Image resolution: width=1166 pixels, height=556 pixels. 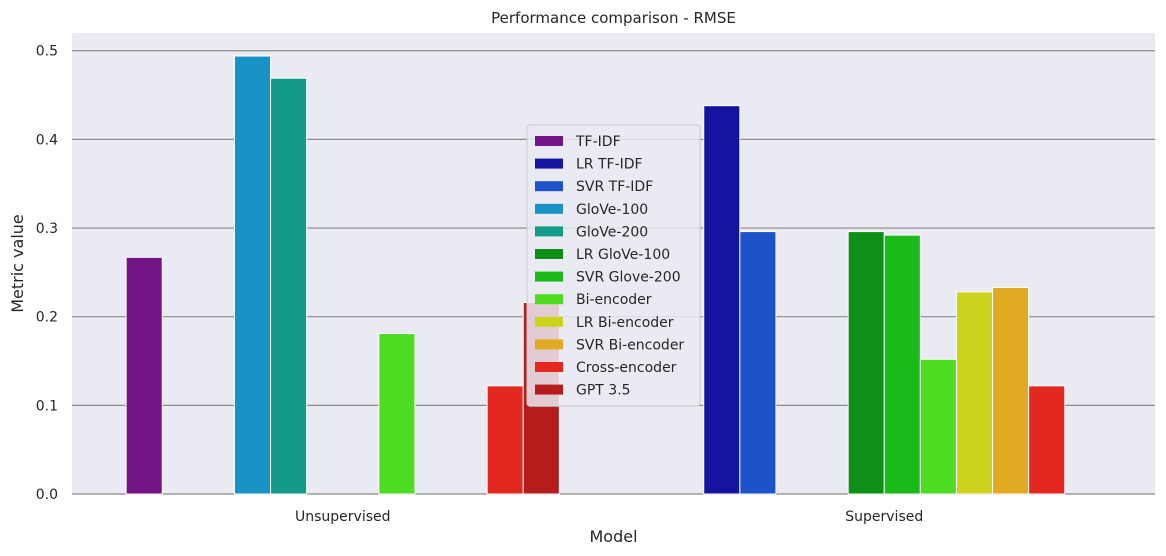 What do you see at coordinates (598, 142) in the screenshot?
I see `legend-label: TF-IDF` at bounding box center [598, 142].